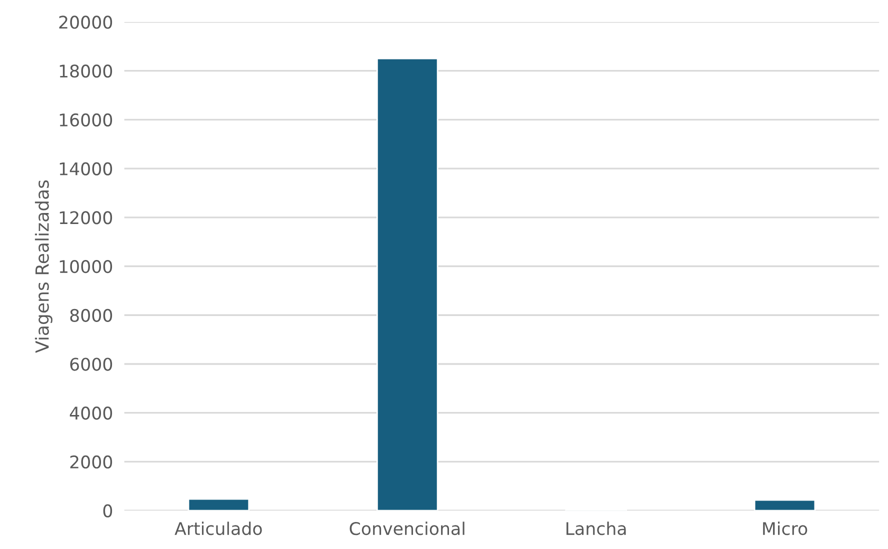  I want to click on y-tick-label: 12000, so click(86, 217).